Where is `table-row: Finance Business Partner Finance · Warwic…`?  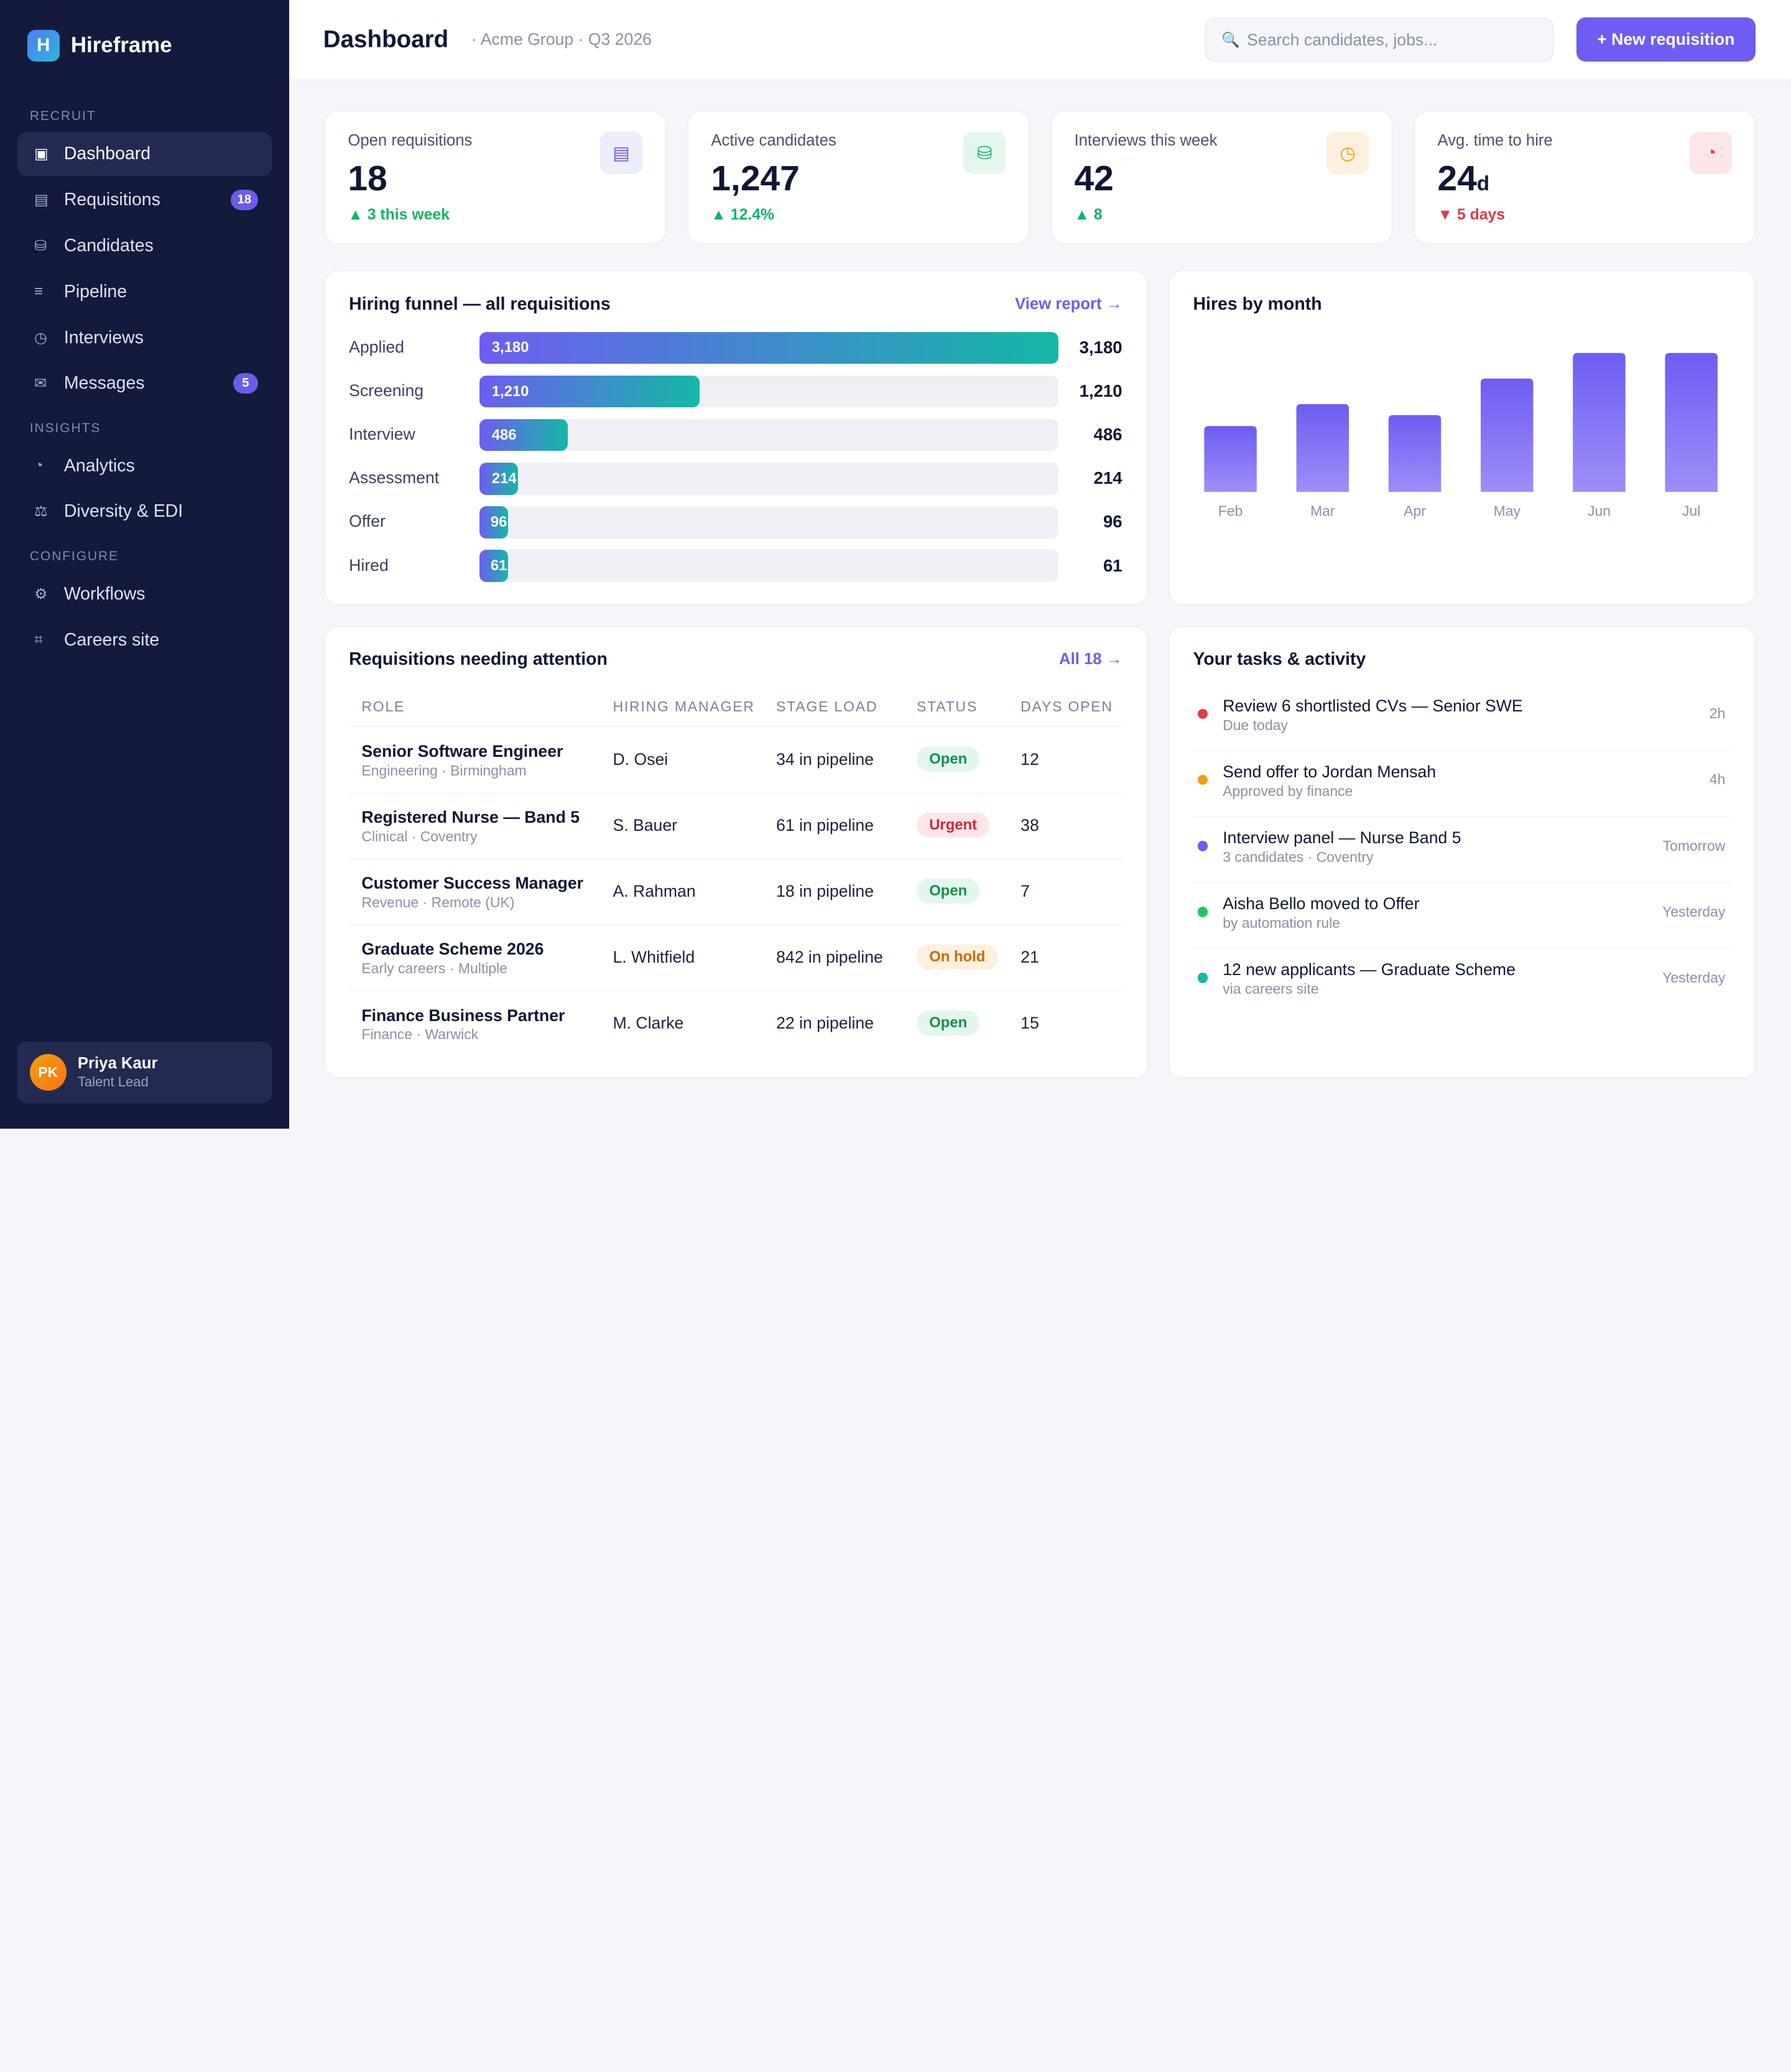
table-row: Finance Business Partner Finance · Warwic… is located at coordinates (735, 1024).